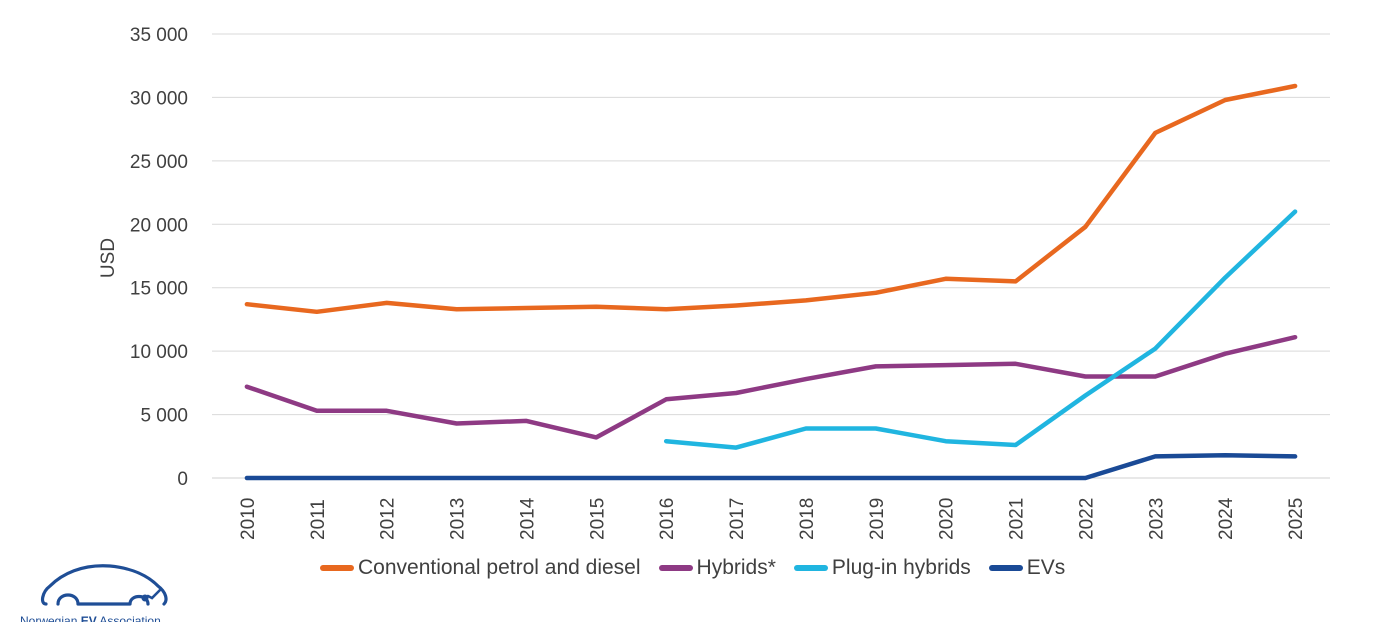  What do you see at coordinates (1017, 519) in the screenshot?
I see `x-tick-label-2021: 2021` at bounding box center [1017, 519].